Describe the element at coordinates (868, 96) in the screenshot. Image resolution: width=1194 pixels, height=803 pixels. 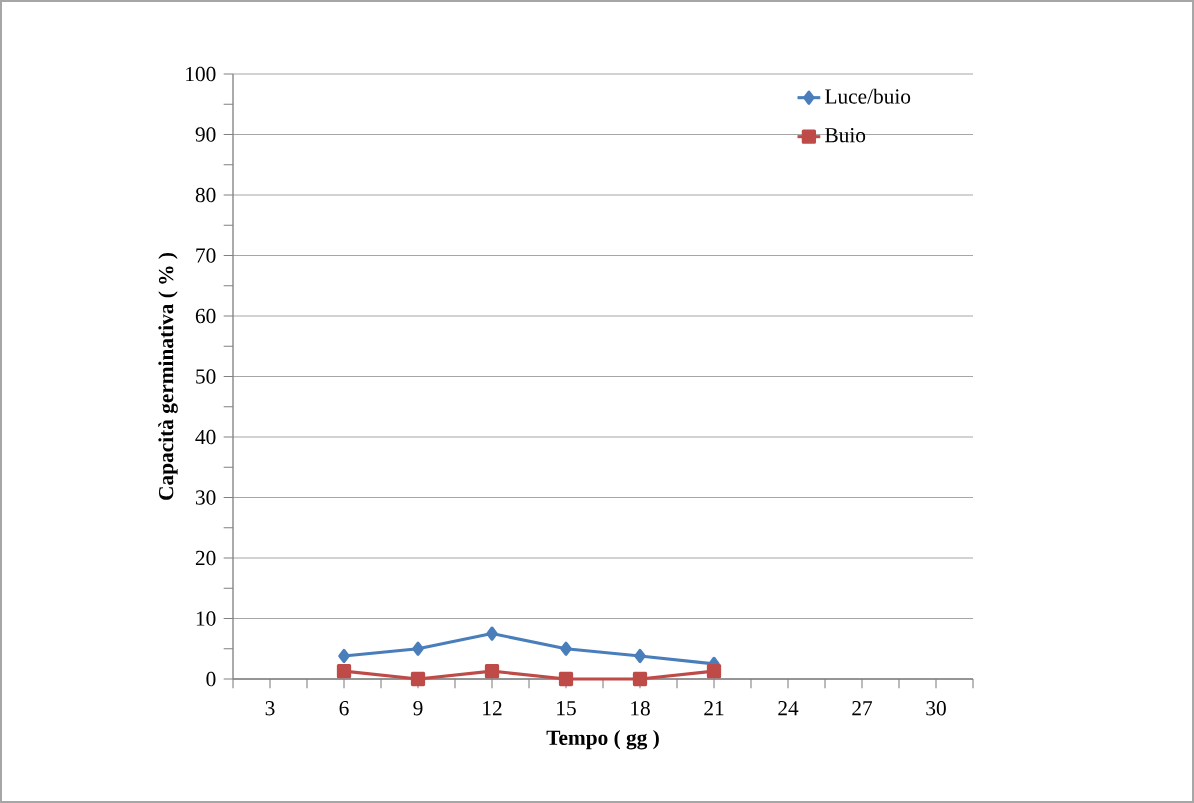
I see `legend-label: Luce/buio` at that location.